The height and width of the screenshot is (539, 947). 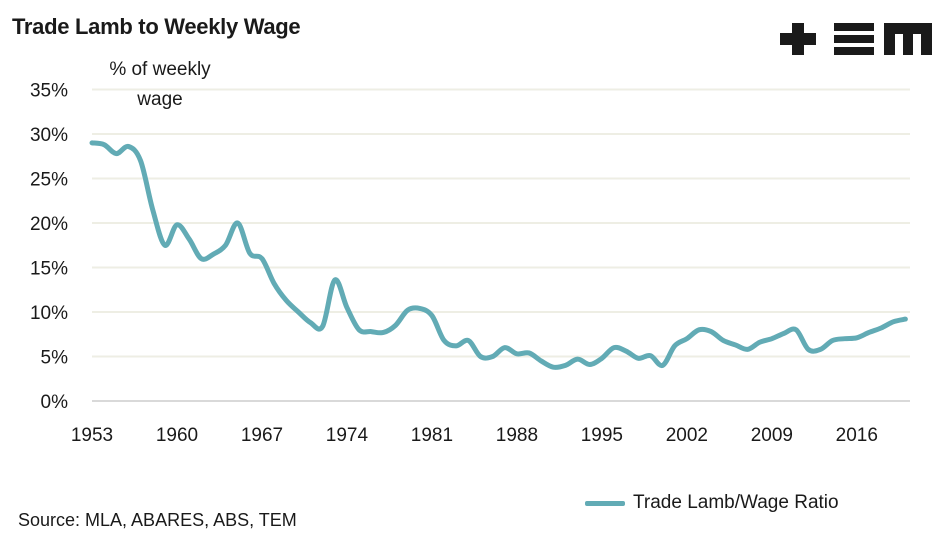 I want to click on x-tick-label: 1967, so click(x=262, y=435).